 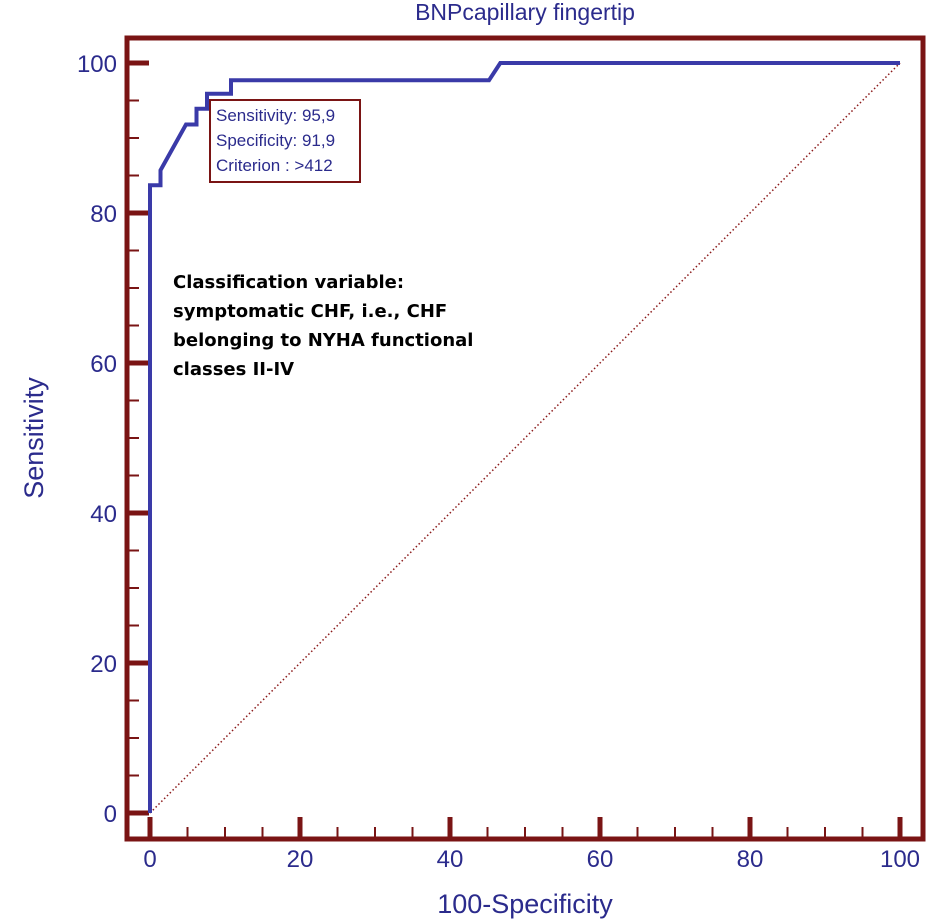 I want to click on x-tick-label: 20, so click(x=300, y=859).